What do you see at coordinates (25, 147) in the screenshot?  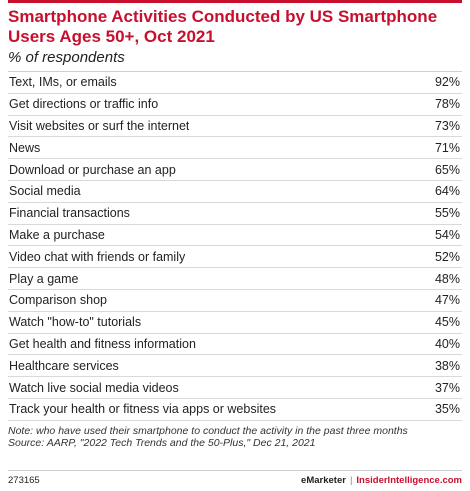 I see `row-label: News` at bounding box center [25, 147].